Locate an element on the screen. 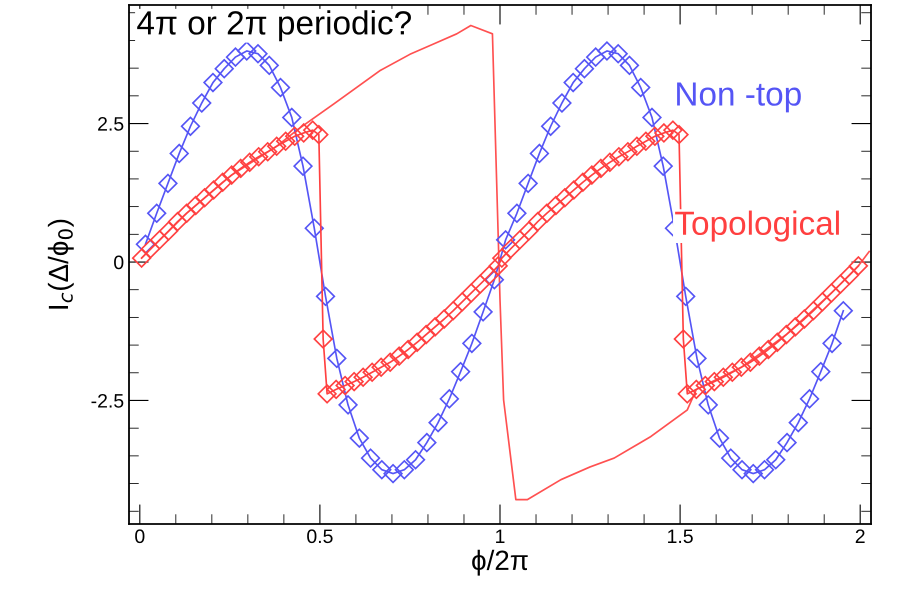 This screenshot has width=905, height=598. annotation: 4π or 2π periodic? is located at coordinates (274, 26).